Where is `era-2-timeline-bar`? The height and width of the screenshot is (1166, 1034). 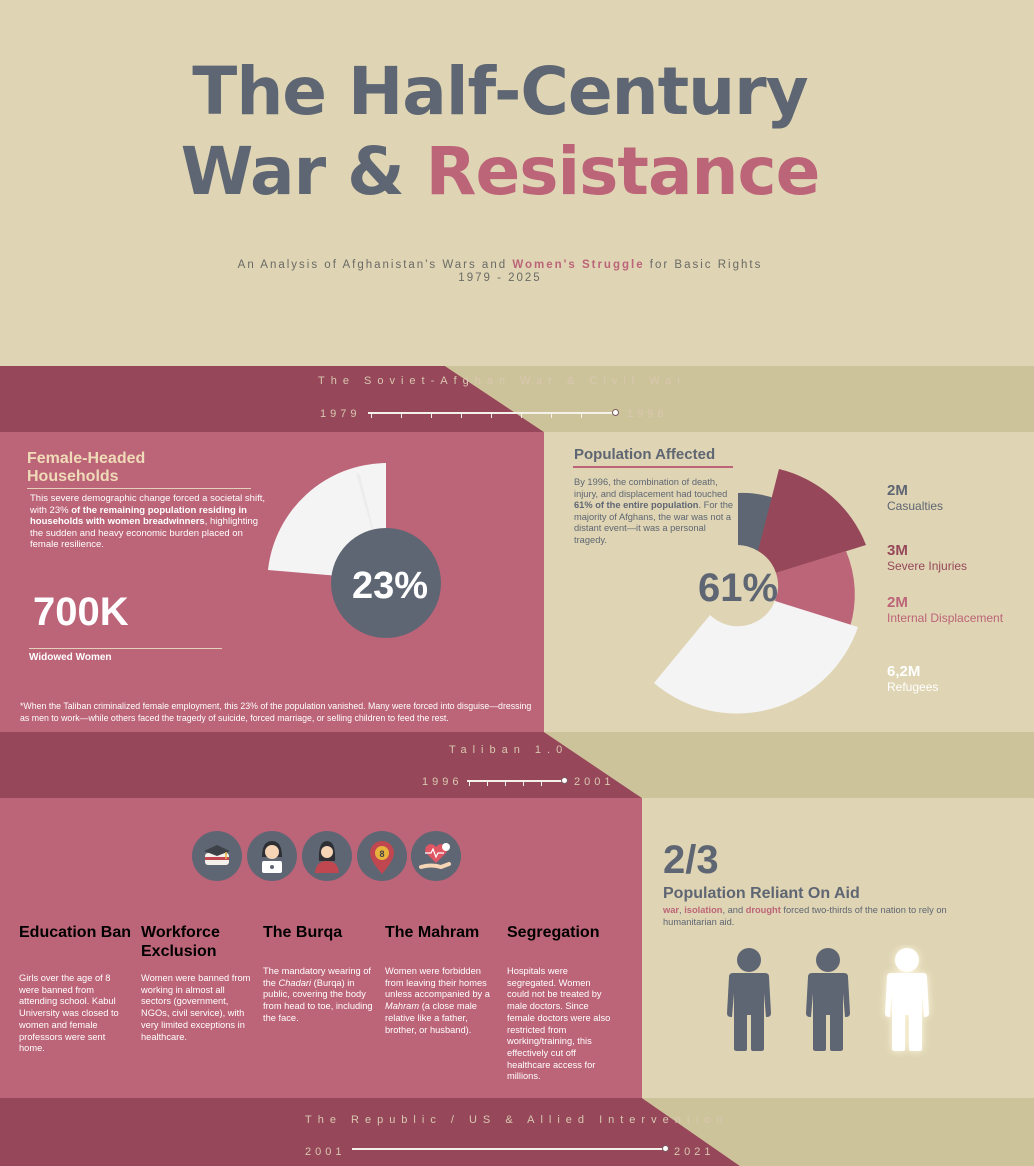
era-2-timeline-bar is located at coordinates (517, 781).